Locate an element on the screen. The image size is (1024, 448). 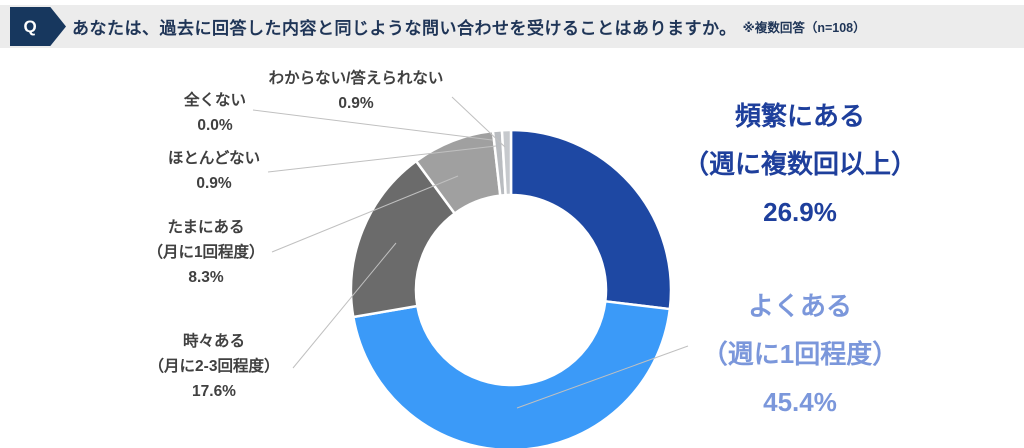
callout-hotondonai: ほとんどない 0.9% is located at coordinates (214, 171).